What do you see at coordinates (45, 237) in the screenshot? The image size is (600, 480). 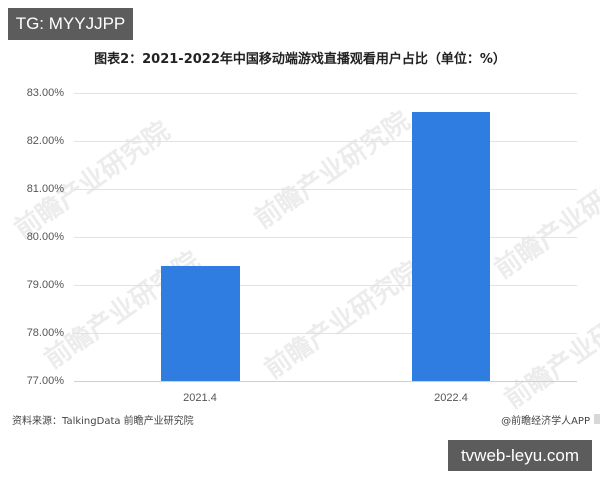 I see `y-tick-label: 80.00%` at bounding box center [45, 237].